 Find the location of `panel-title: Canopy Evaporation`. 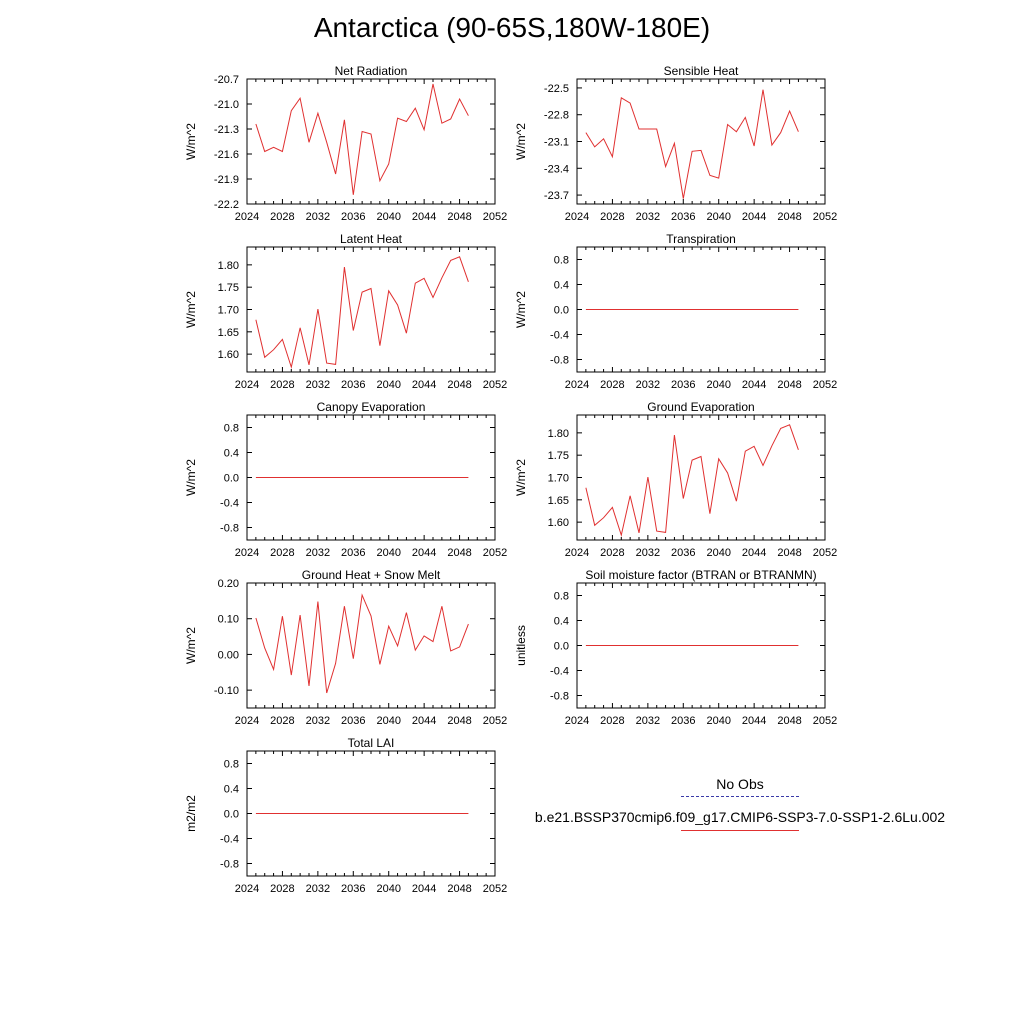

panel-title: Canopy Evaporation is located at coordinates (371, 407).